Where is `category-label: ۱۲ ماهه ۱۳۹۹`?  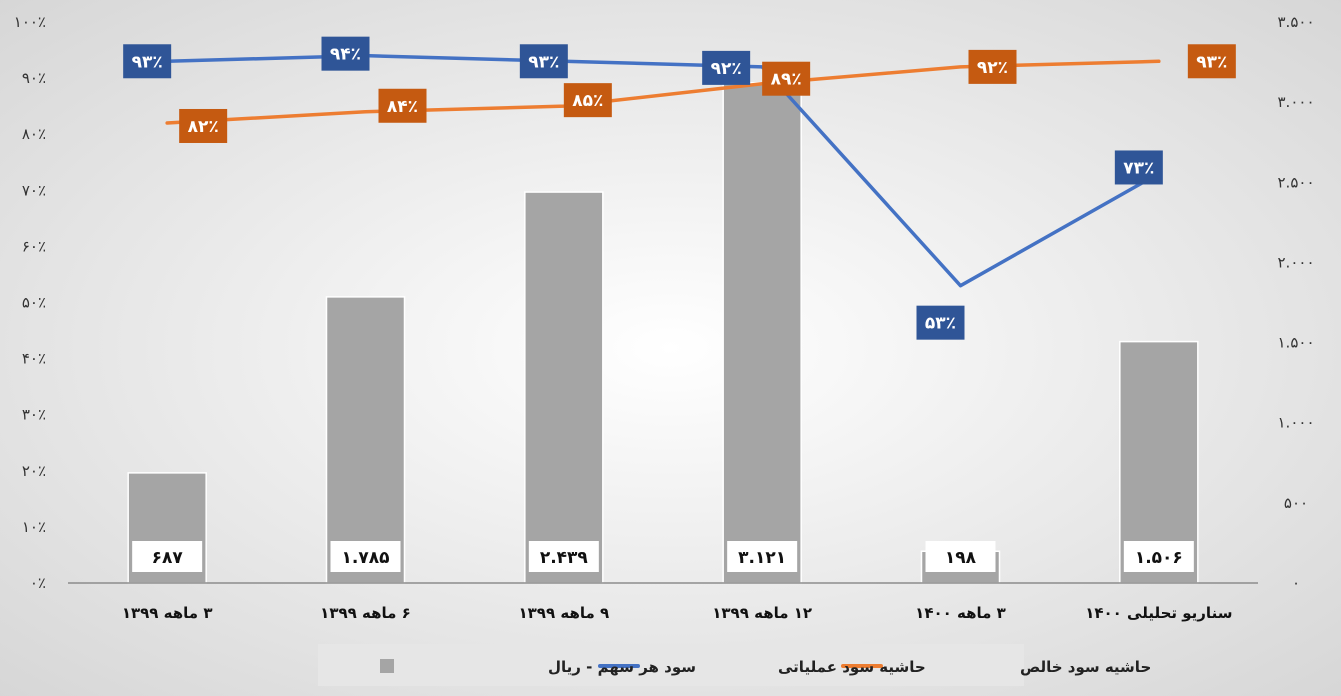 category-label: ۱۲ ماهه ۱۳۹۹ is located at coordinates (762, 613).